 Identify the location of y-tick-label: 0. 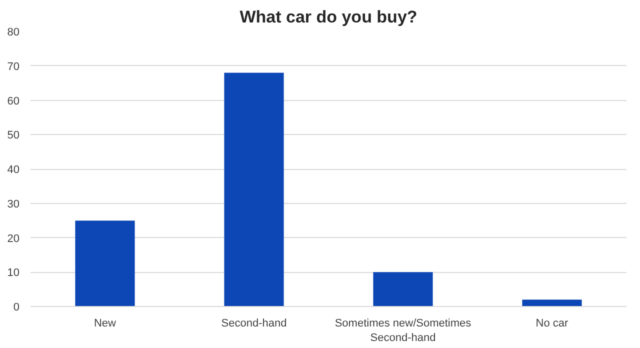
(16, 308).